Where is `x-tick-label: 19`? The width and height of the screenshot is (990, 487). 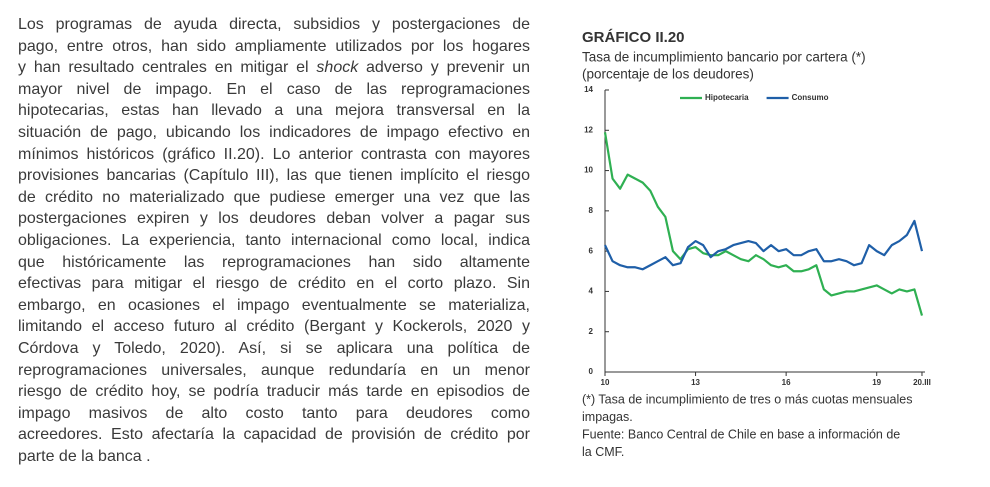 x-tick-label: 19 is located at coordinates (876, 382).